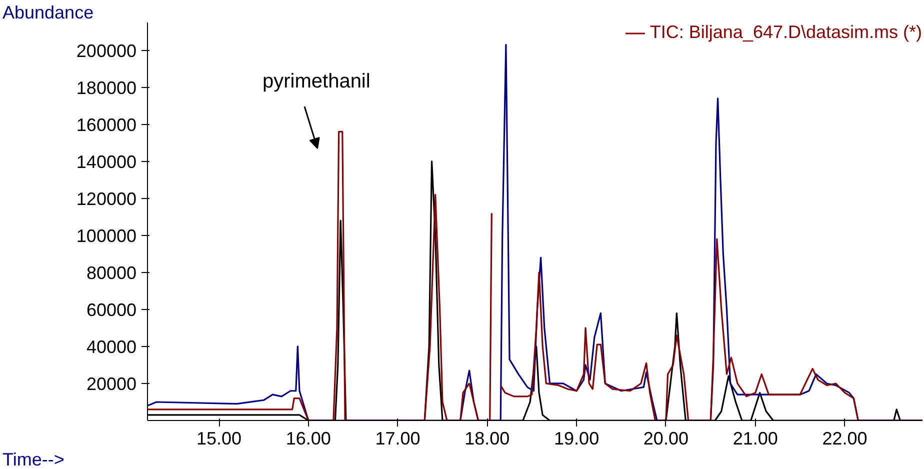 The width and height of the screenshot is (924, 469). Describe the element at coordinates (665, 438) in the screenshot. I see `x-tick-label: 20.00` at that location.